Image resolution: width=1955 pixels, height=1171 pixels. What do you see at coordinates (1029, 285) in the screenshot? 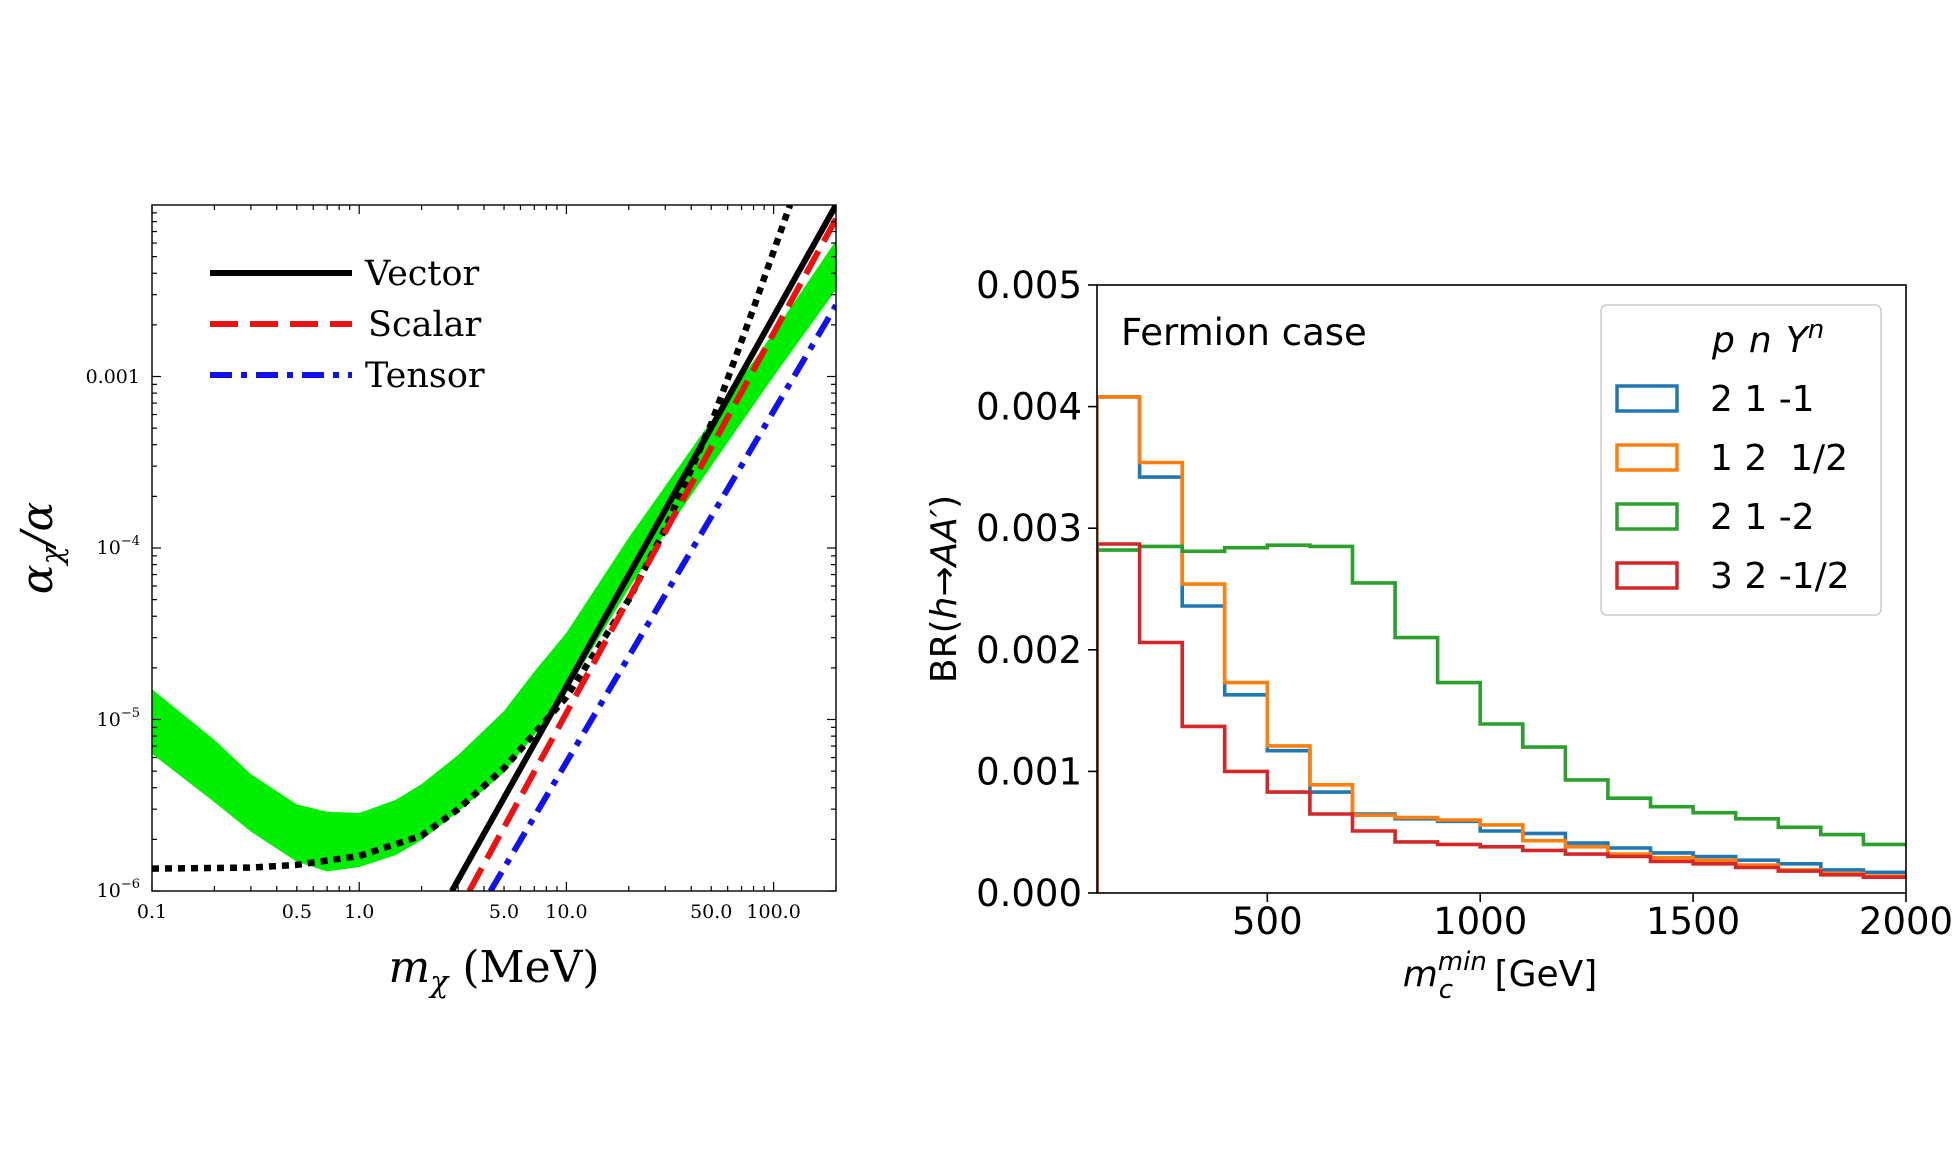
I see `right-ytick-label: 0.005` at bounding box center [1029, 285].